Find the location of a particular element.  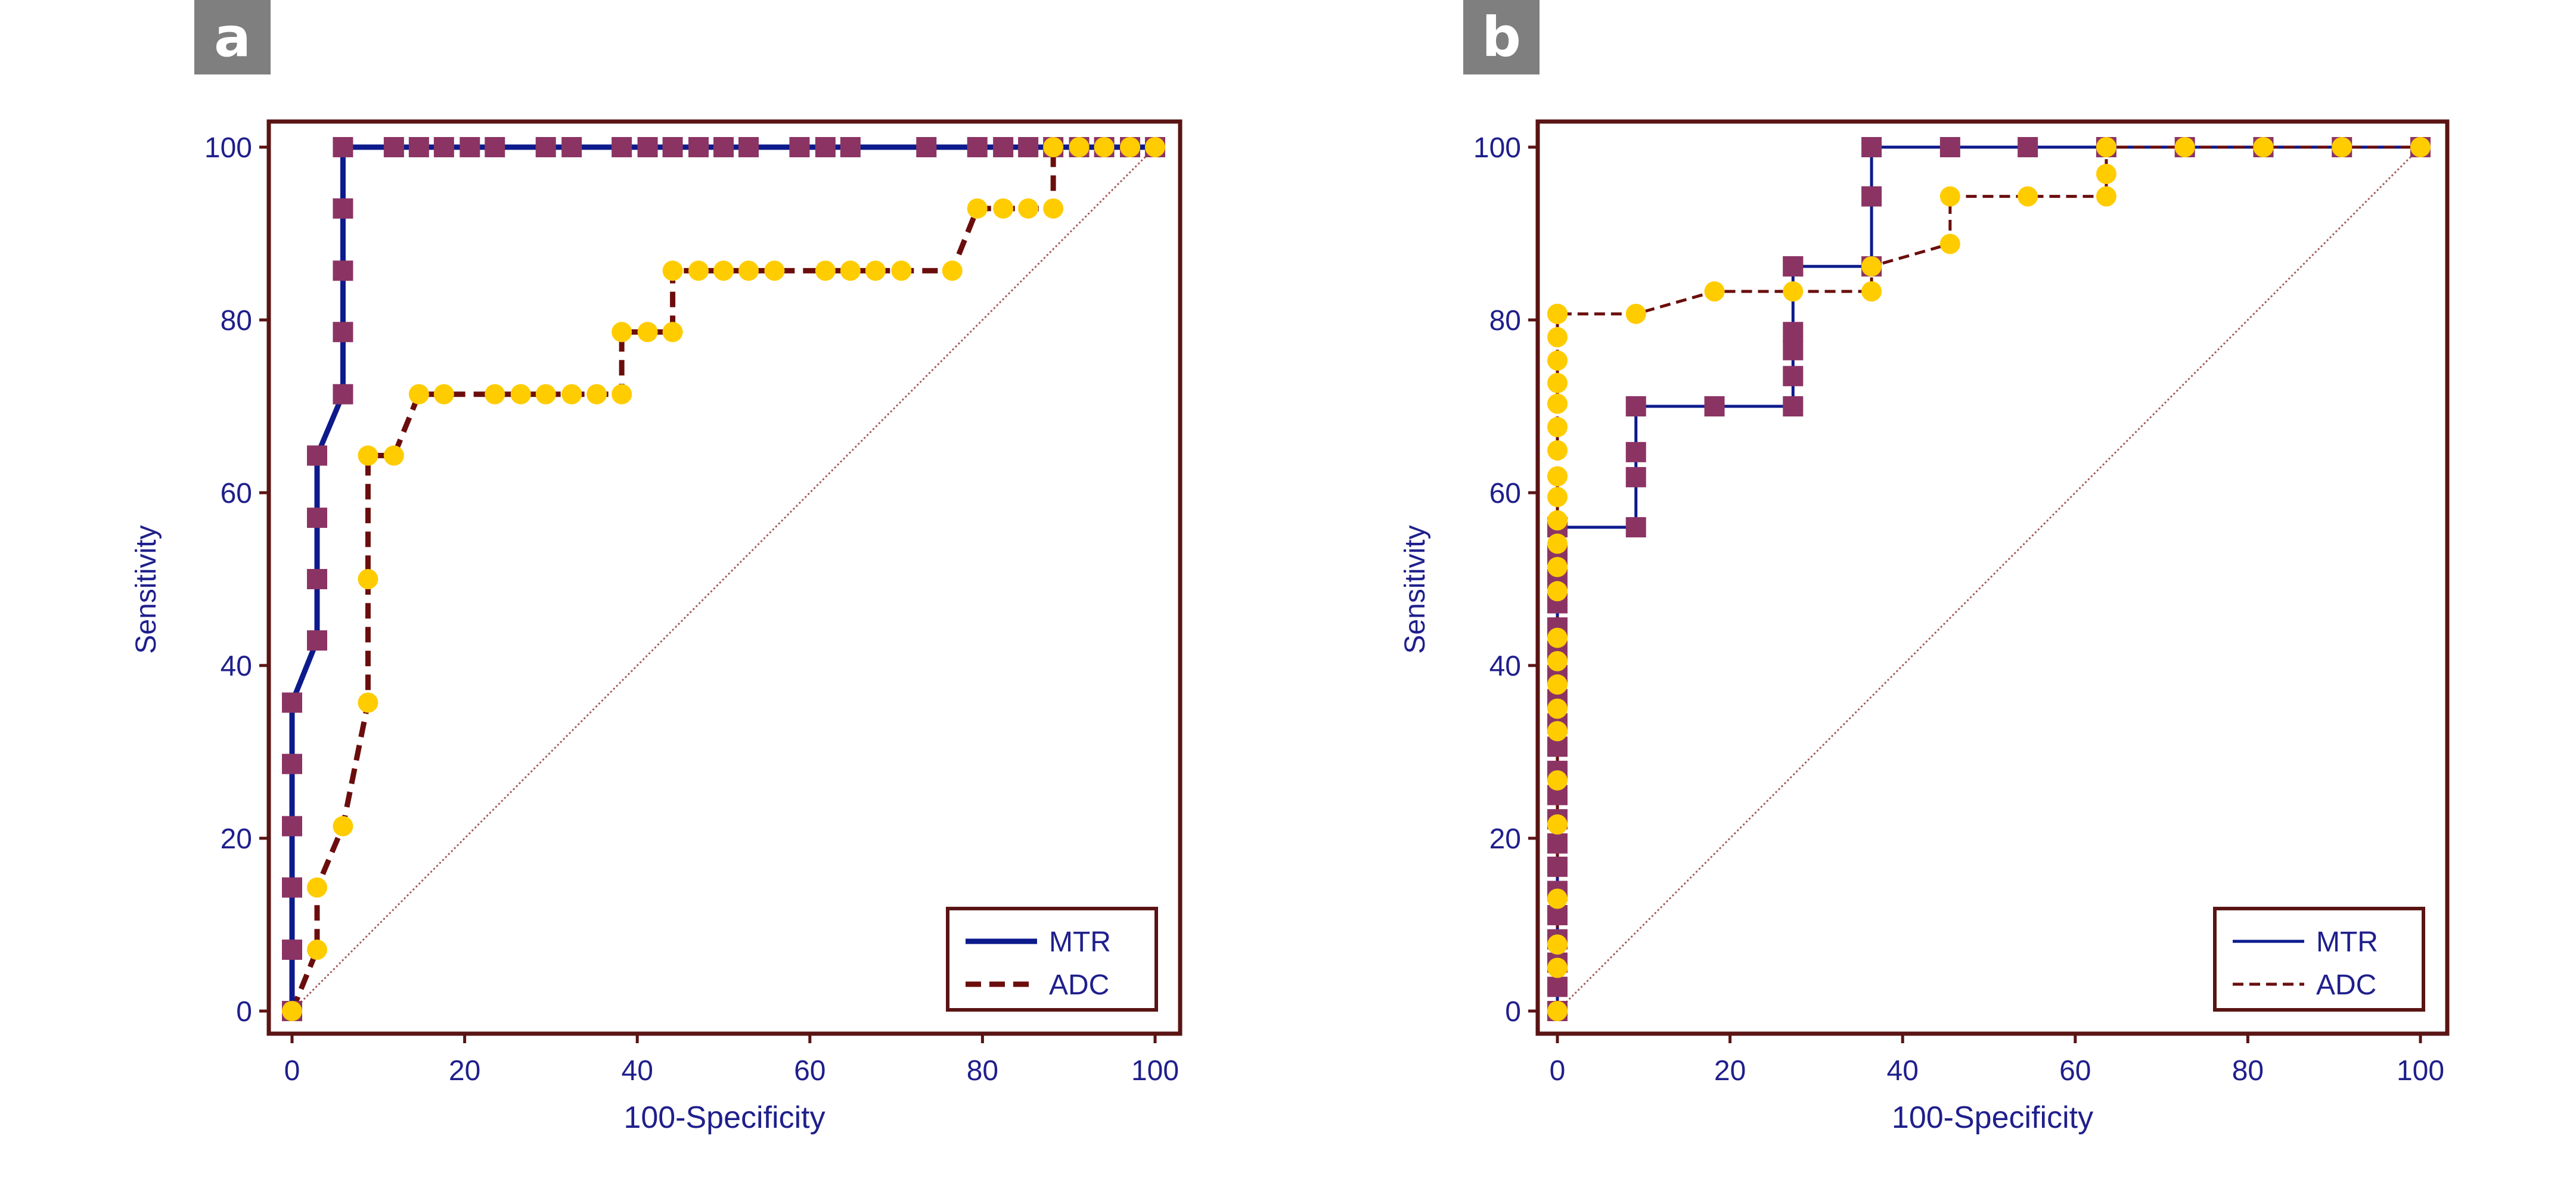

x-tick-label: 60 is located at coordinates (810, 1071).